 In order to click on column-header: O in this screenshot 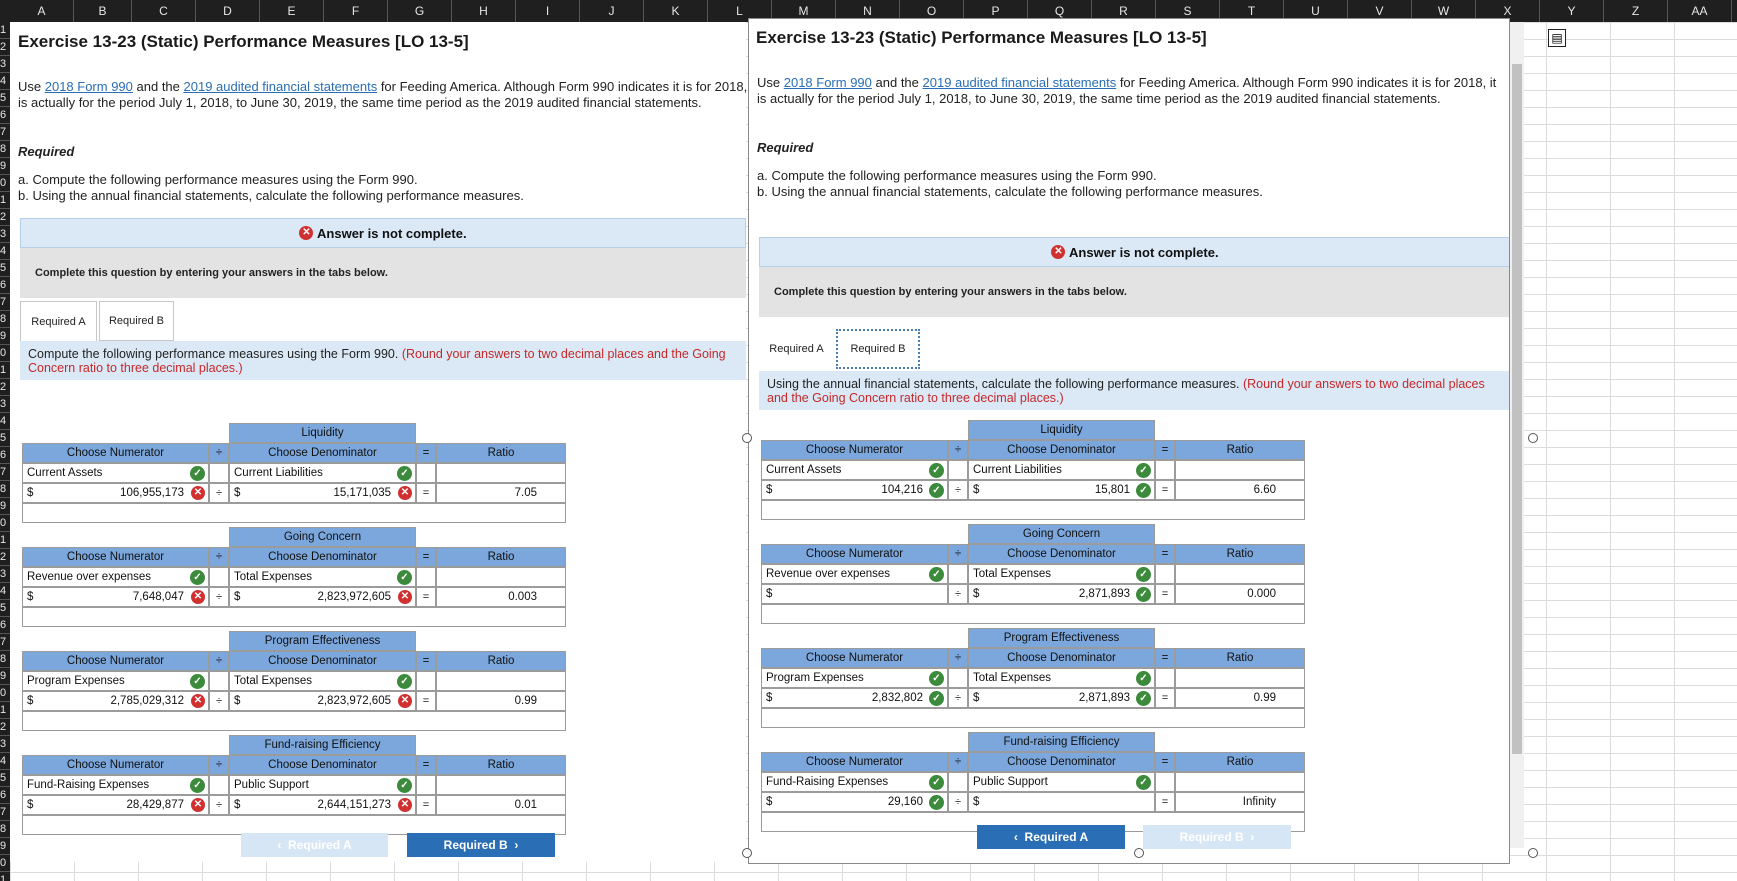, I will do `click(932, 11)`.